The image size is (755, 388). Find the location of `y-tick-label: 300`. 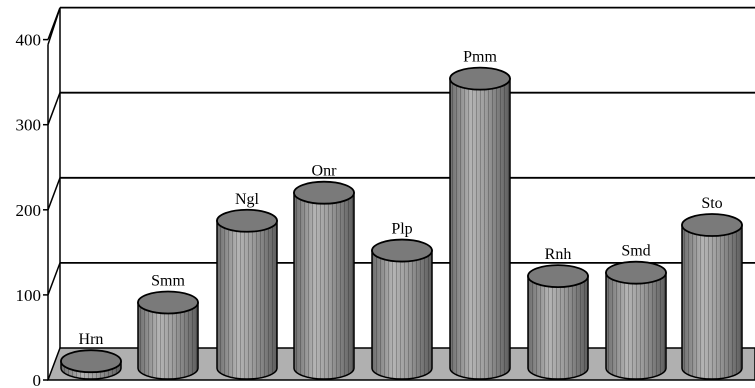

y-tick-label: 300 is located at coordinates (29, 125).